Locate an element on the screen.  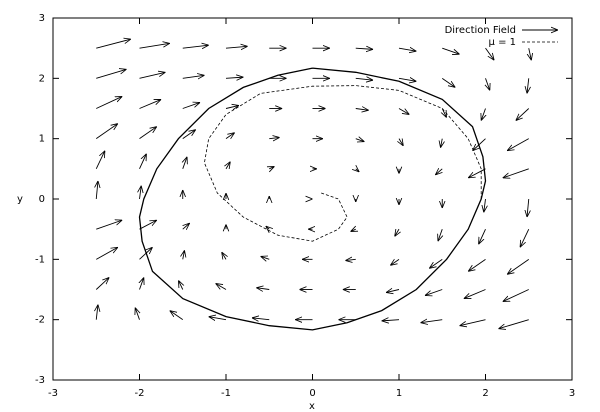
x-tick-label: 3 is located at coordinates (572, 393).